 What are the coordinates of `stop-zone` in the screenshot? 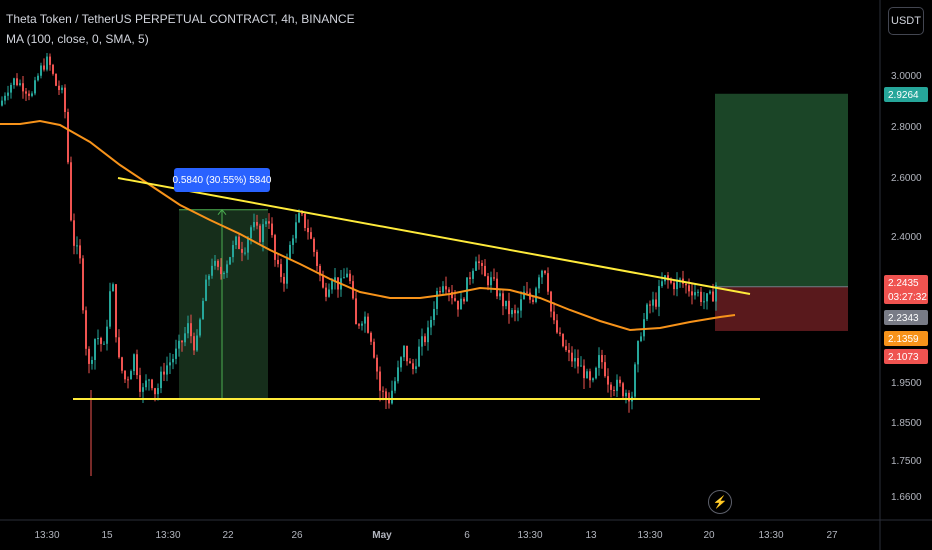 It's located at (781, 308).